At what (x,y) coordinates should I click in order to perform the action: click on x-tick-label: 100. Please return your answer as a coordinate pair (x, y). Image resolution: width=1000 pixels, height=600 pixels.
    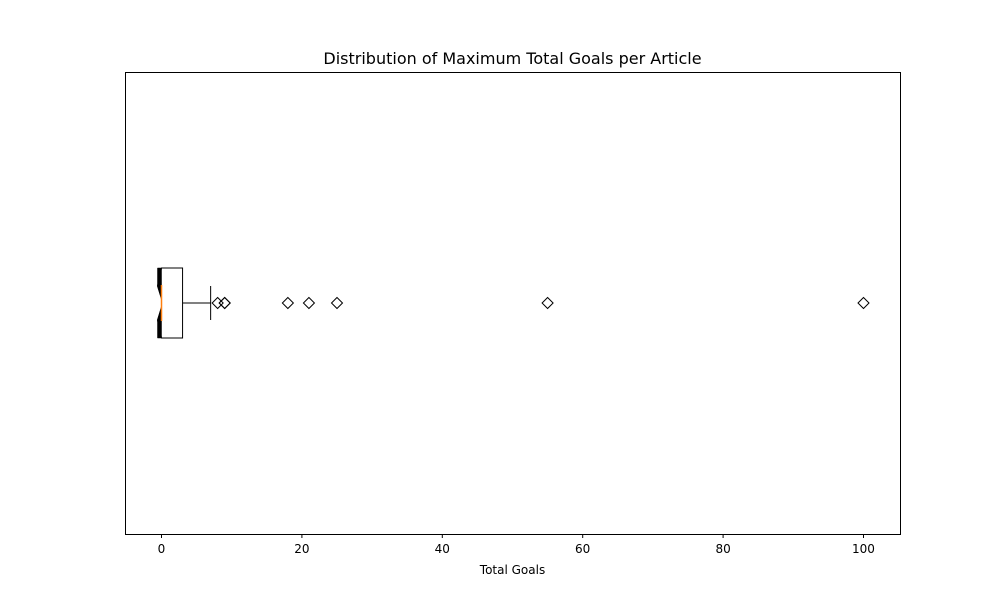
    Looking at the image, I should click on (863, 549).